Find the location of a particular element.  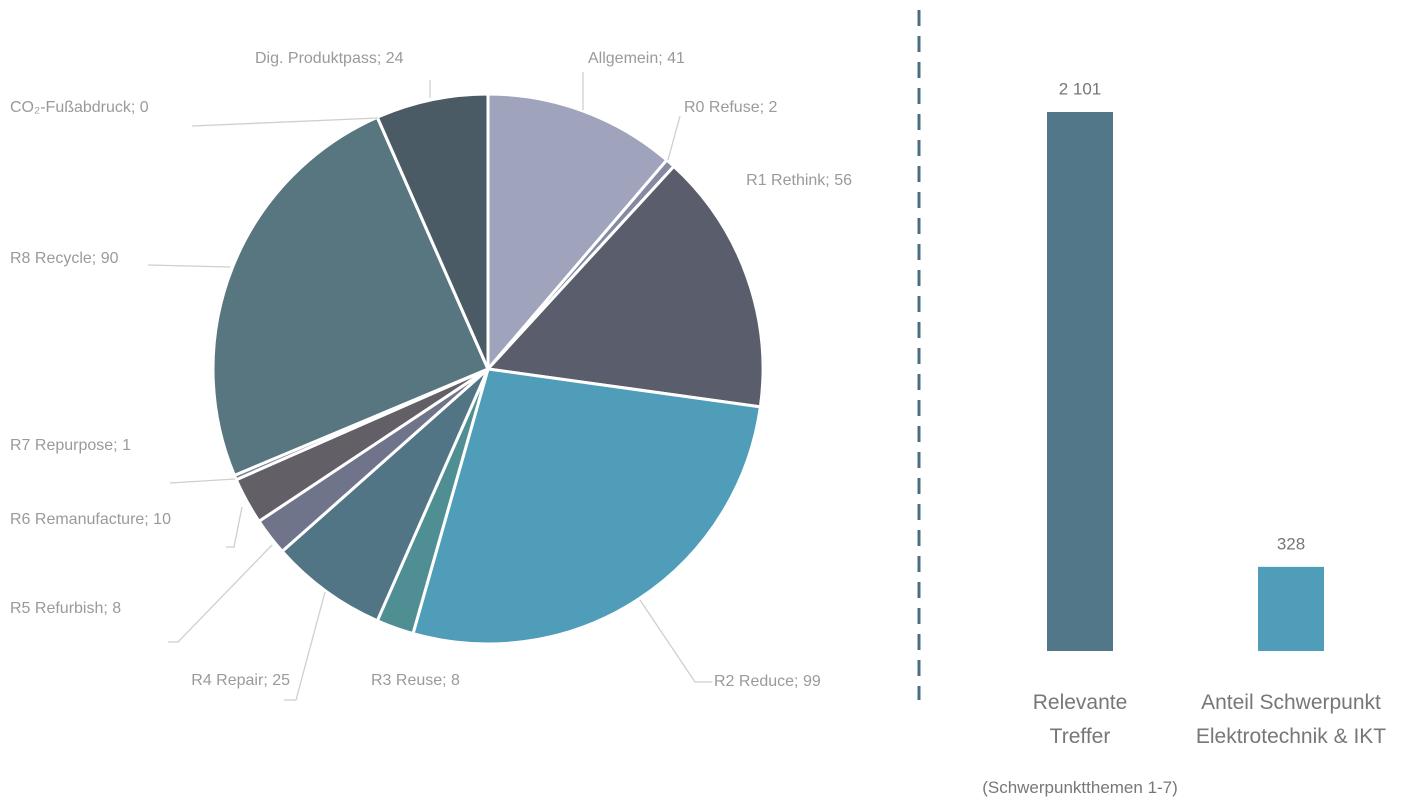

slice-label: R7 Repurpose; 1 is located at coordinates (70, 445).